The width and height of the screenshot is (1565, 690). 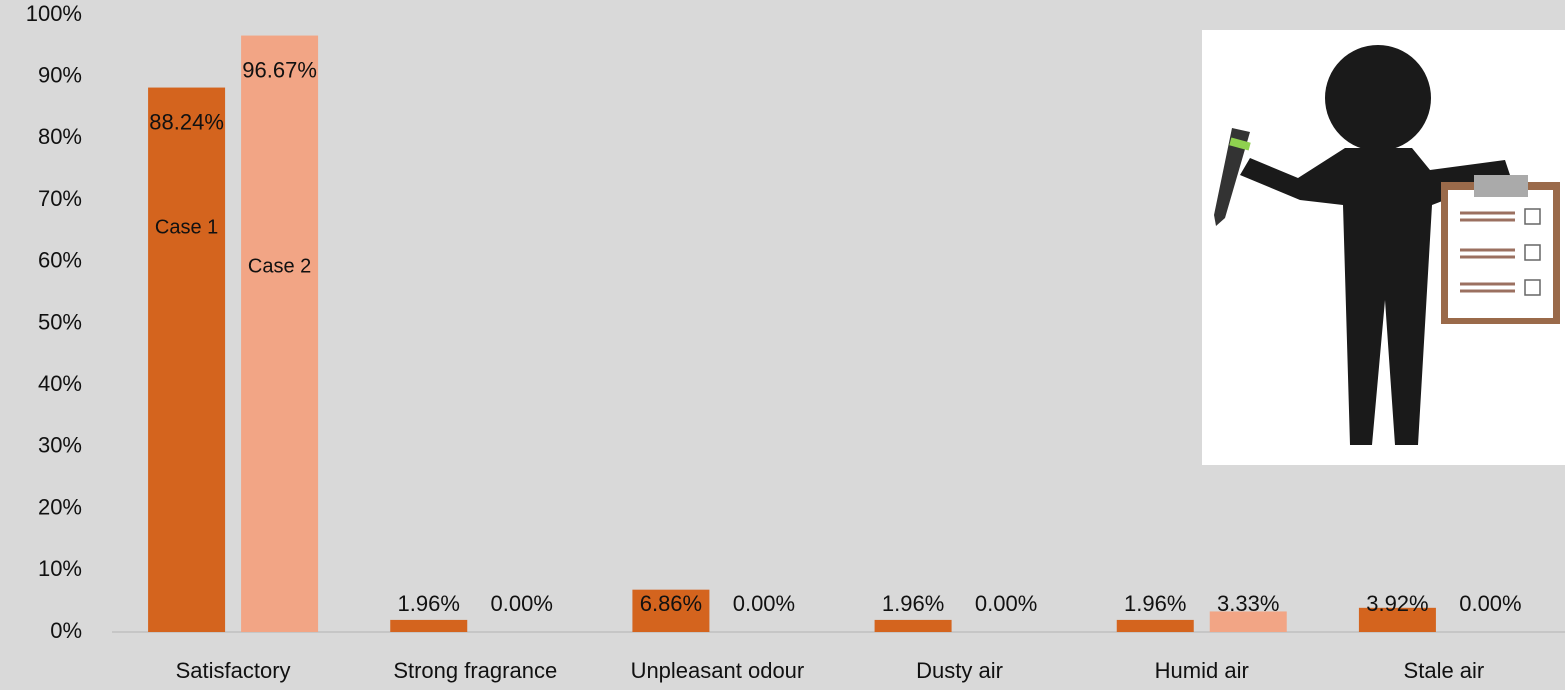 I want to click on y-tick-label: 60%, so click(x=60, y=260).